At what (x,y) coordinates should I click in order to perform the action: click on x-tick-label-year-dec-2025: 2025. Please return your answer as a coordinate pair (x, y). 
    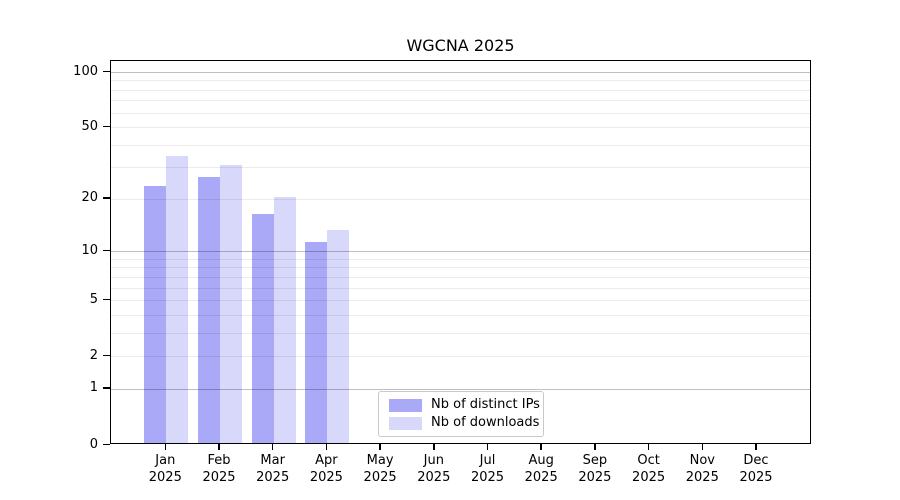
    Looking at the image, I should click on (756, 477).